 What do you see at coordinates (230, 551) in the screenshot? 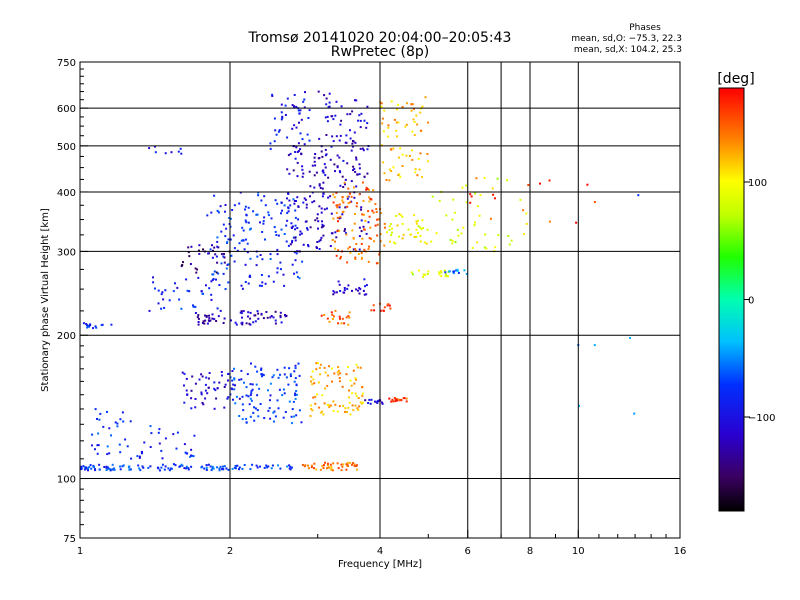
I see `x-tick-label: 2` at bounding box center [230, 551].